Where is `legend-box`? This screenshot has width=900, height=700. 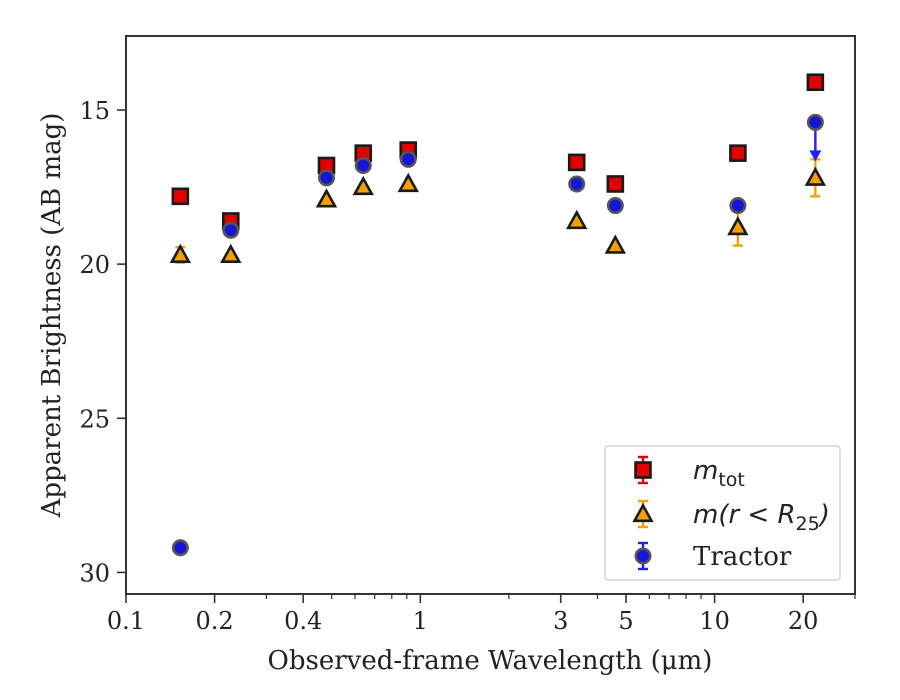
legend-box is located at coordinates (722, 513).